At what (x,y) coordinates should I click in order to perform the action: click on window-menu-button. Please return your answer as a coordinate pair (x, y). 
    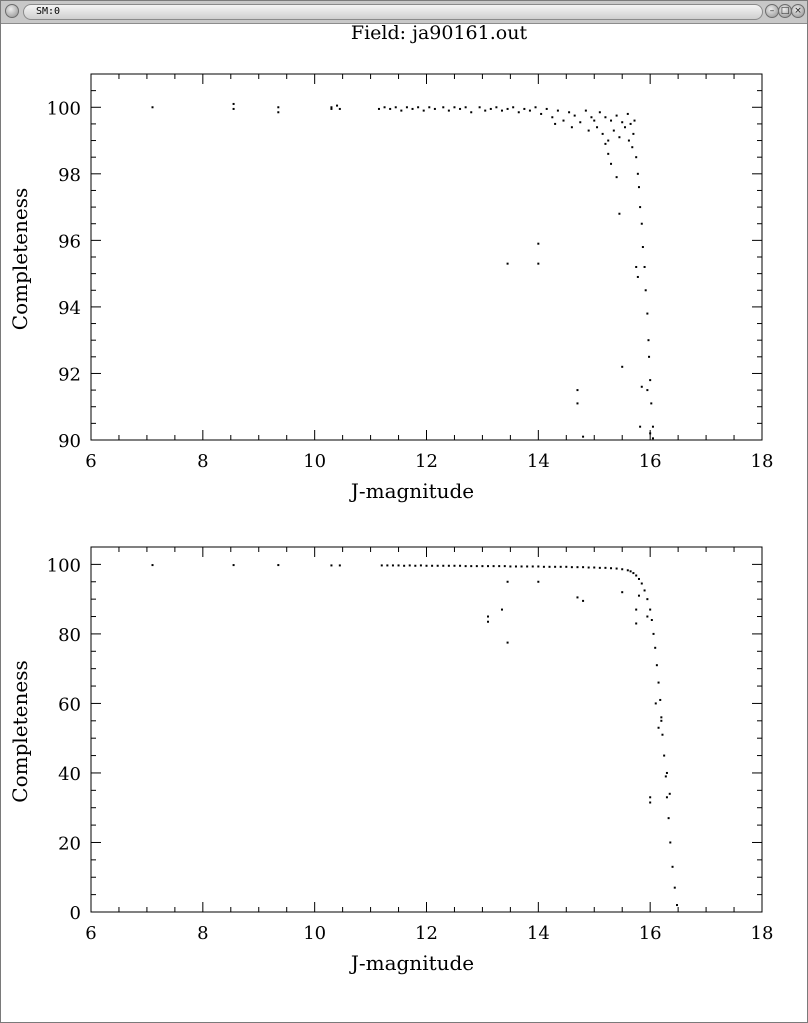
    Looking at the image, I should click on (12, 11).